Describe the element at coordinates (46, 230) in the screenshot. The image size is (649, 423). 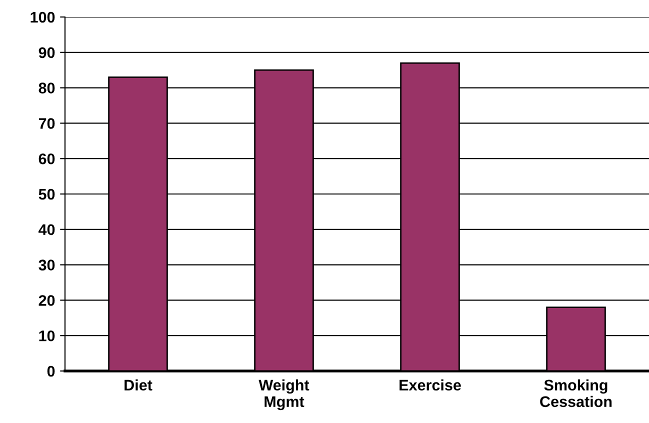
I see `y-tick-label: 40` at that location.